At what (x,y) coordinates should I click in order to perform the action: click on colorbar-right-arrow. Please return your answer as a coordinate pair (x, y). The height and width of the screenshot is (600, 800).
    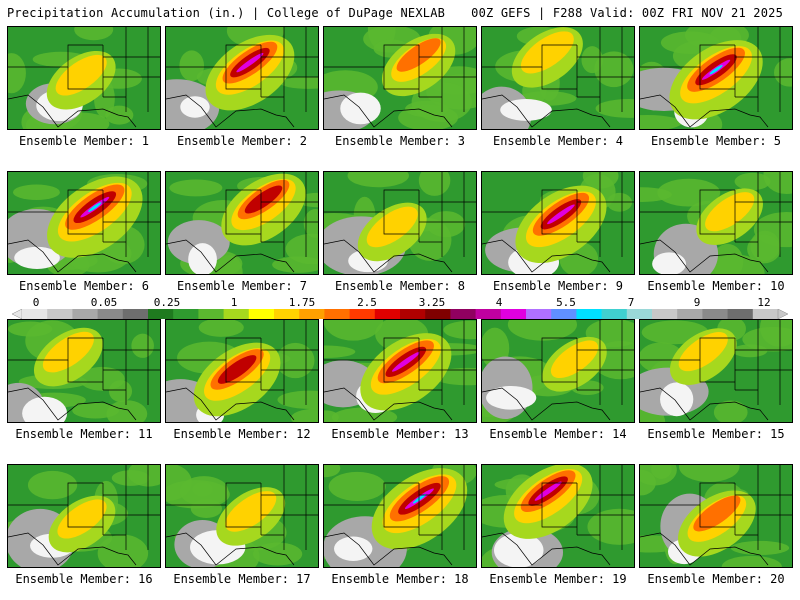
    Looking at the image, I should click on (782, 314).